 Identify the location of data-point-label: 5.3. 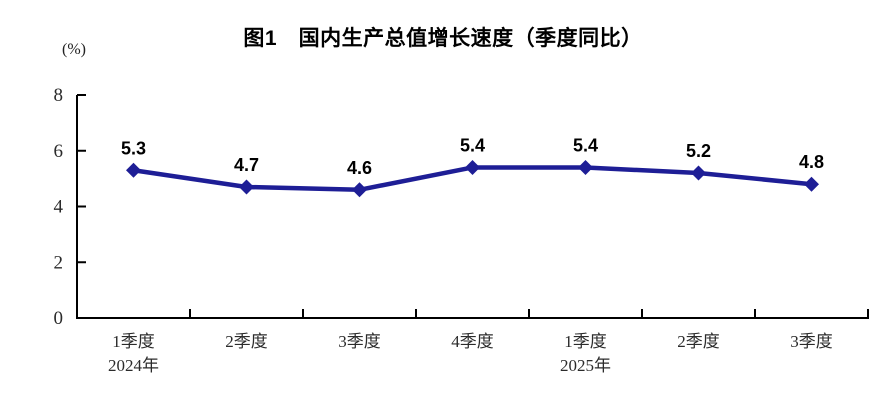
(133, 148).